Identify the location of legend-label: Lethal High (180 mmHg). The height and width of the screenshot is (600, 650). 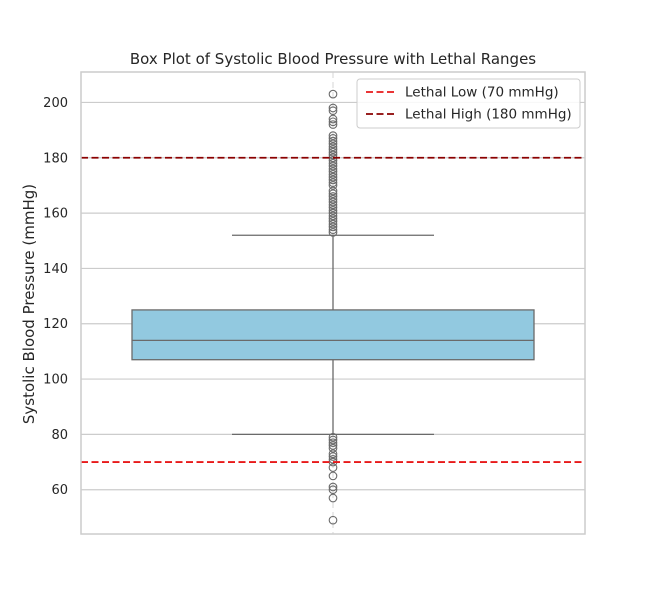
(488, 115).